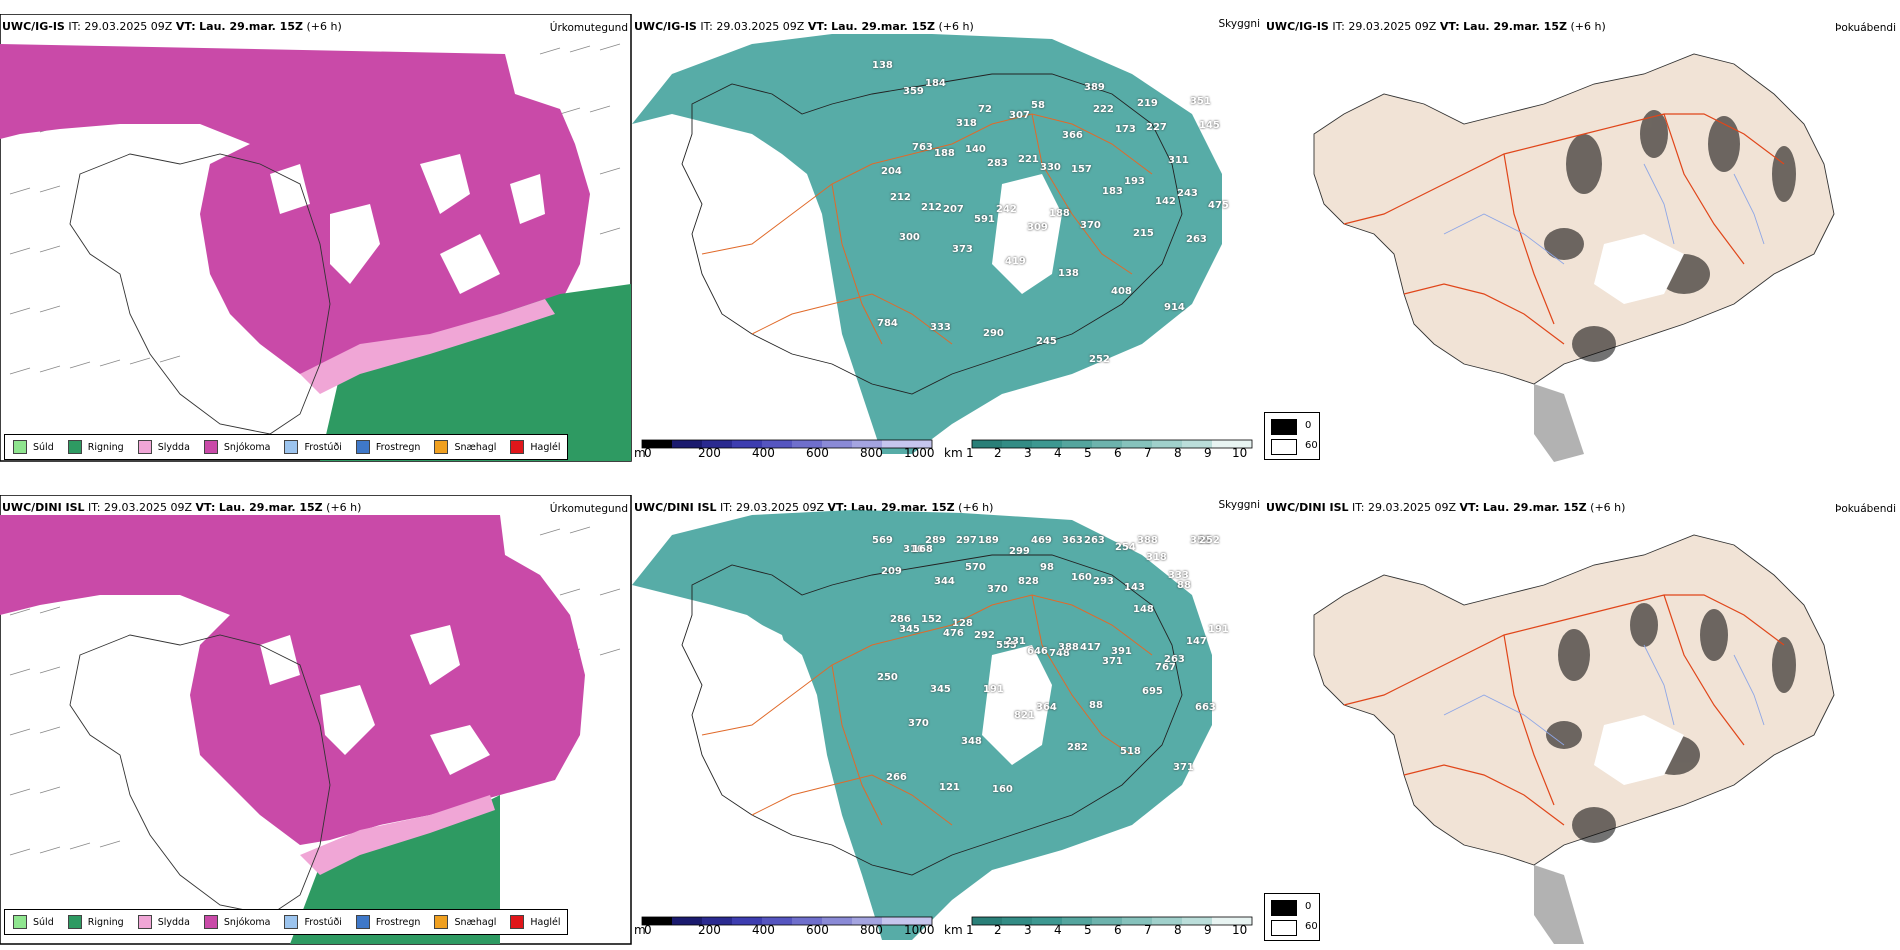 The image size is (1900, 950). Describe the element at coordinates (427, 346) in the screenshot. I see `sleet-band` at that location.